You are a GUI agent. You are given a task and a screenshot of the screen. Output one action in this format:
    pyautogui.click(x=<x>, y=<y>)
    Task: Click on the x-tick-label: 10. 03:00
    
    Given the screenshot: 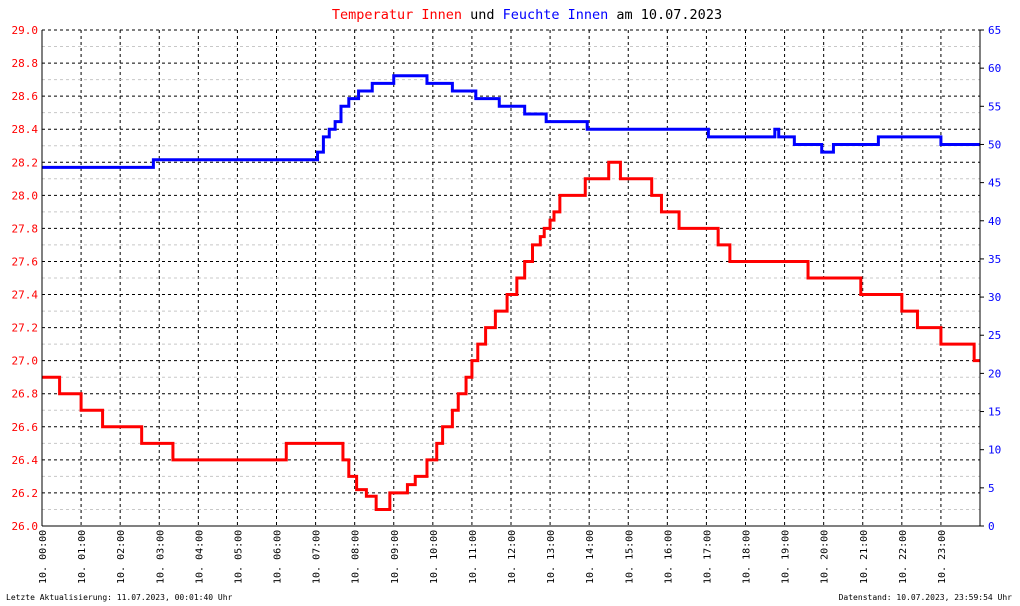 What is the action you would take?
    pyautogui.click(x=160, y=557)
    